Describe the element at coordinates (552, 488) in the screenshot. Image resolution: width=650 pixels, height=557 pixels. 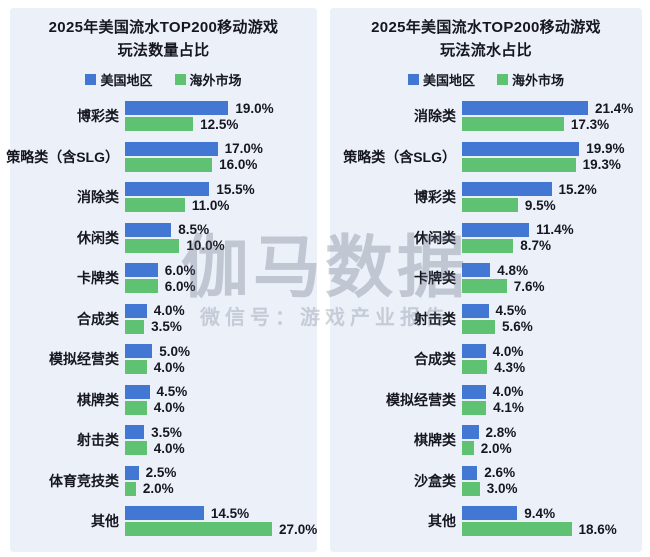
I see `overseas-bar-line: 3.0%` at that location.